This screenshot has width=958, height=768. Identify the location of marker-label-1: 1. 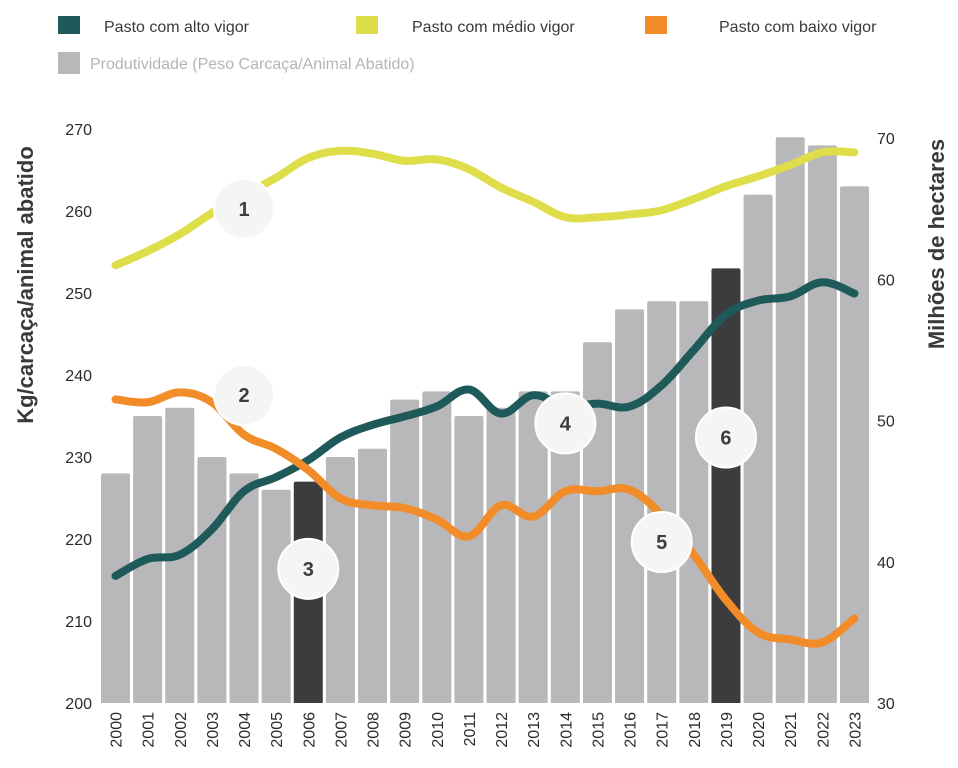
(243, 210).